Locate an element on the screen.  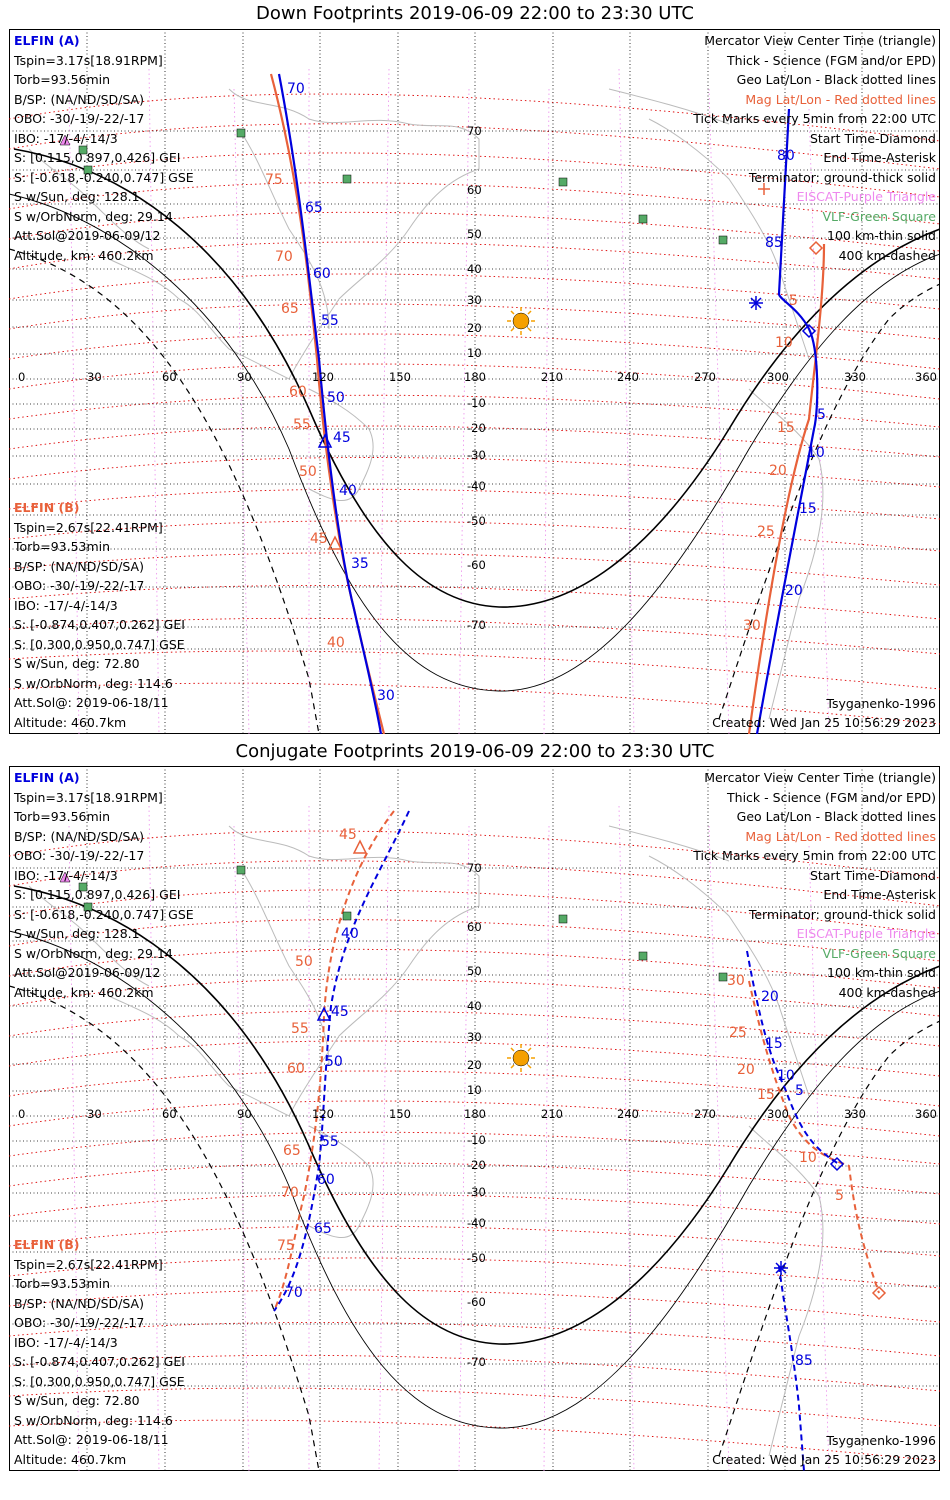
lon-tick-label: 0 is located at coordinates (21, 1114).